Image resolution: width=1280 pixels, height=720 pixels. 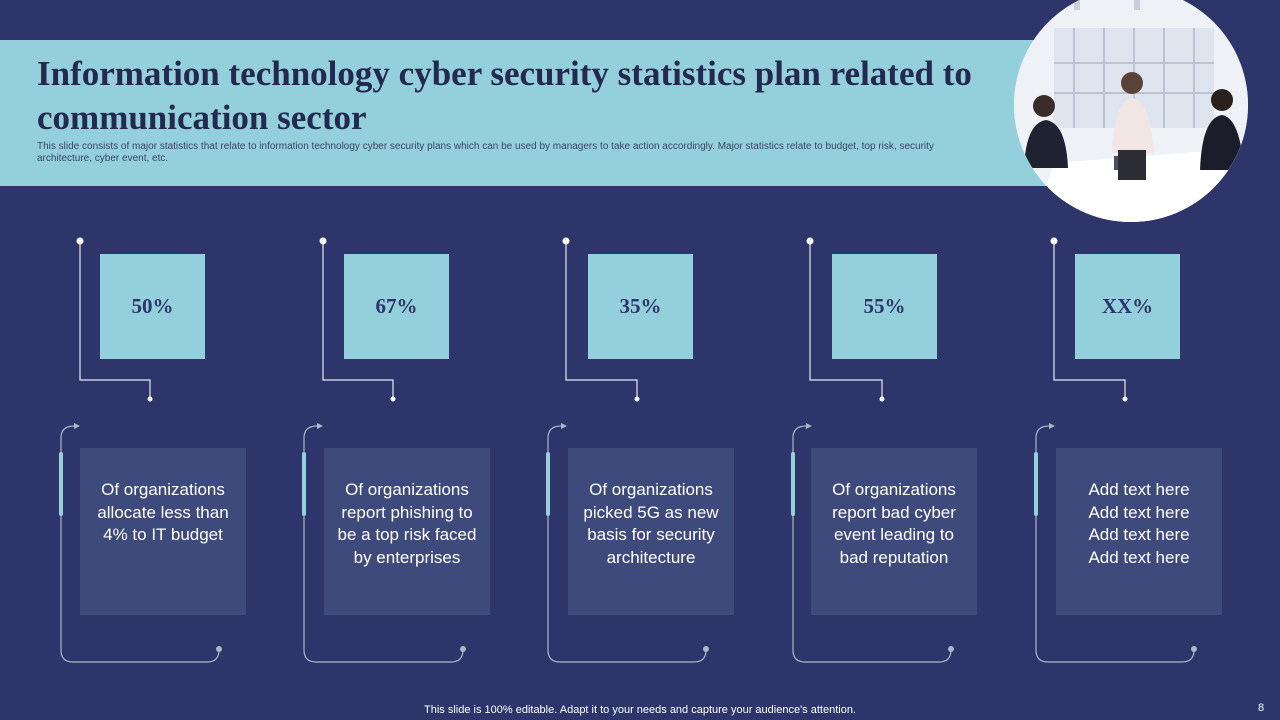 I want to click on stat-value-4: 55%, so click(x=884, y=306).